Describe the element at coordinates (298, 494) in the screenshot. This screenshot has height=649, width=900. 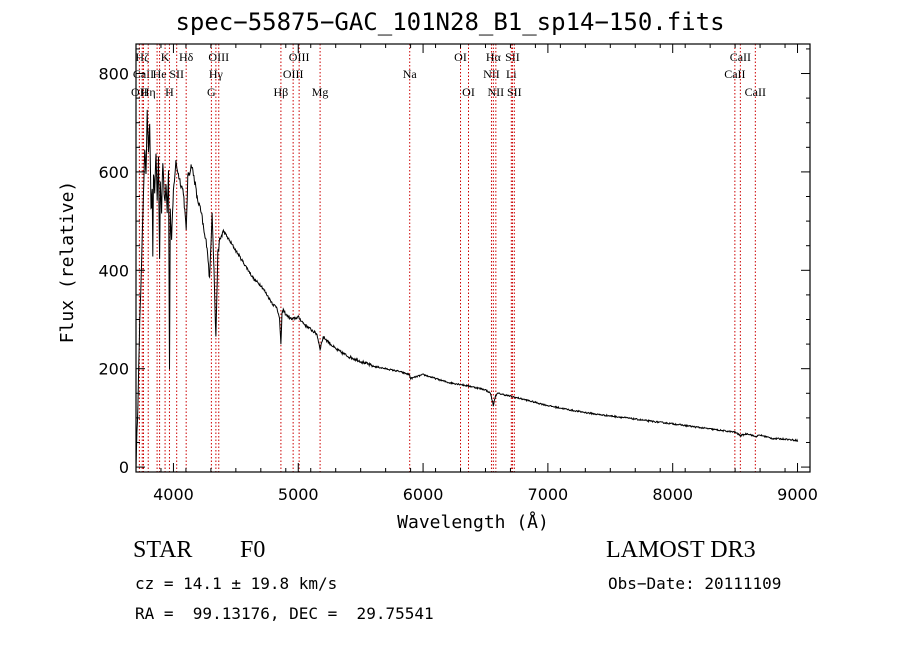
I see `x-tick-label: 5000` at that location.